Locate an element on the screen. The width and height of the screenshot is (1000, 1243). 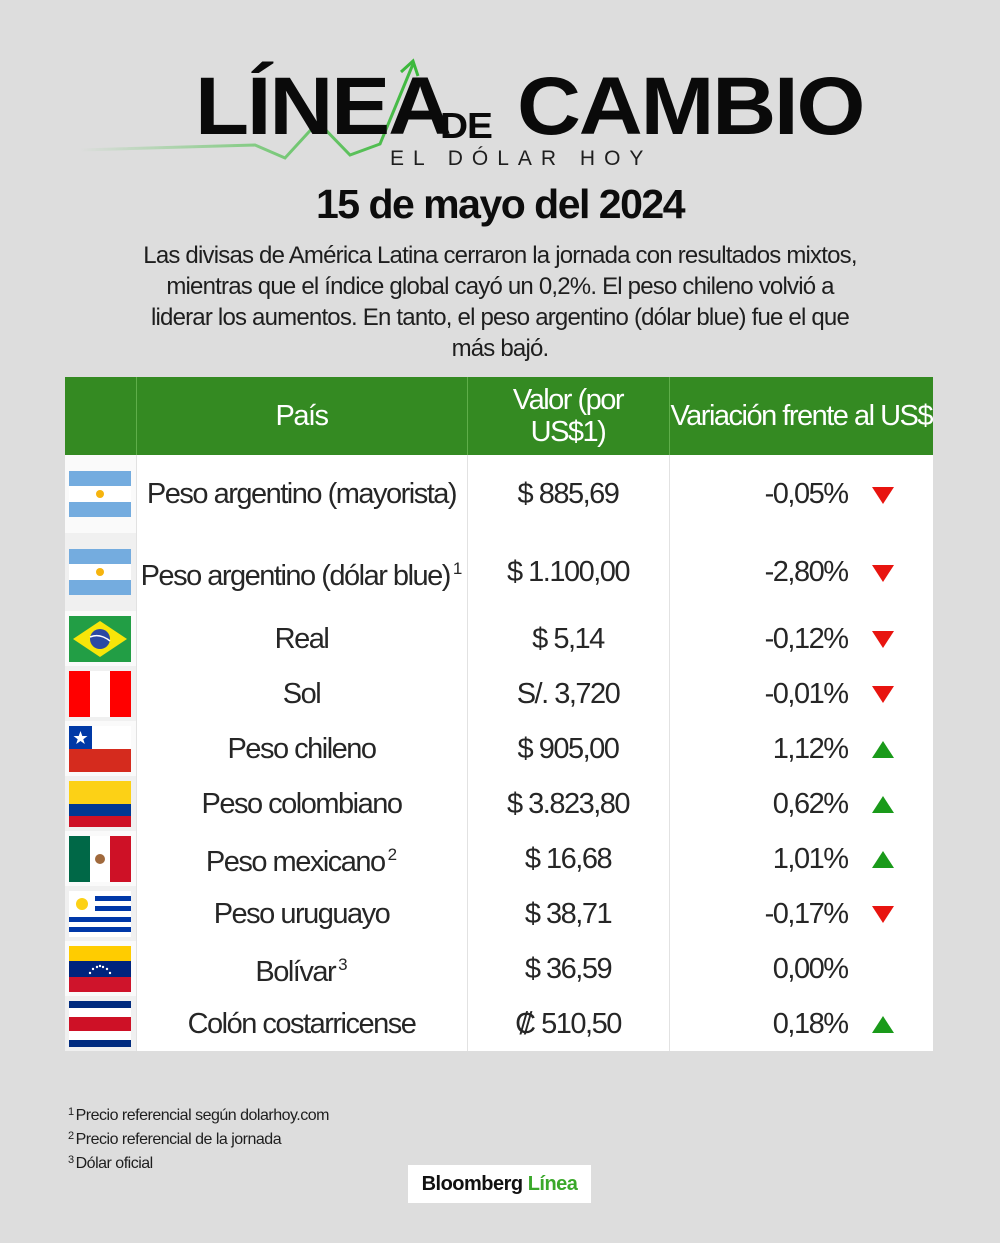
currency-variation: -0,05% is located at coordinates (801, 494).